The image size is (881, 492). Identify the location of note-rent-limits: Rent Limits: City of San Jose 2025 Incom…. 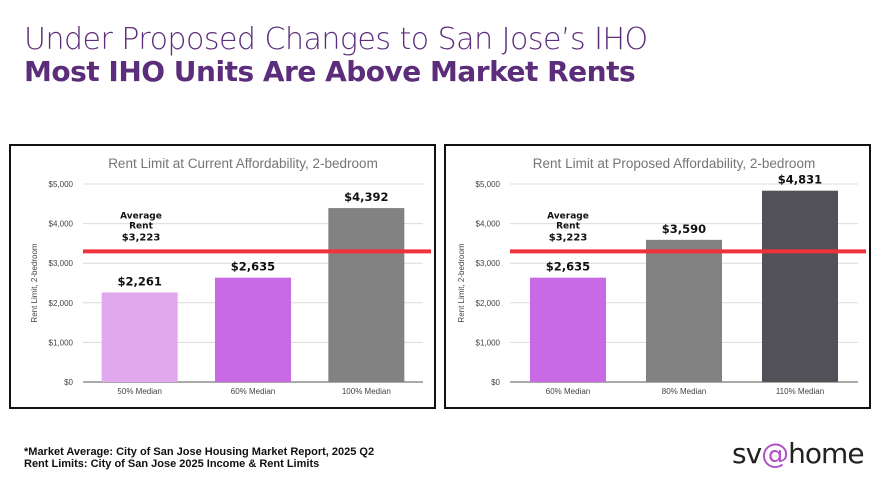
(172, 464).